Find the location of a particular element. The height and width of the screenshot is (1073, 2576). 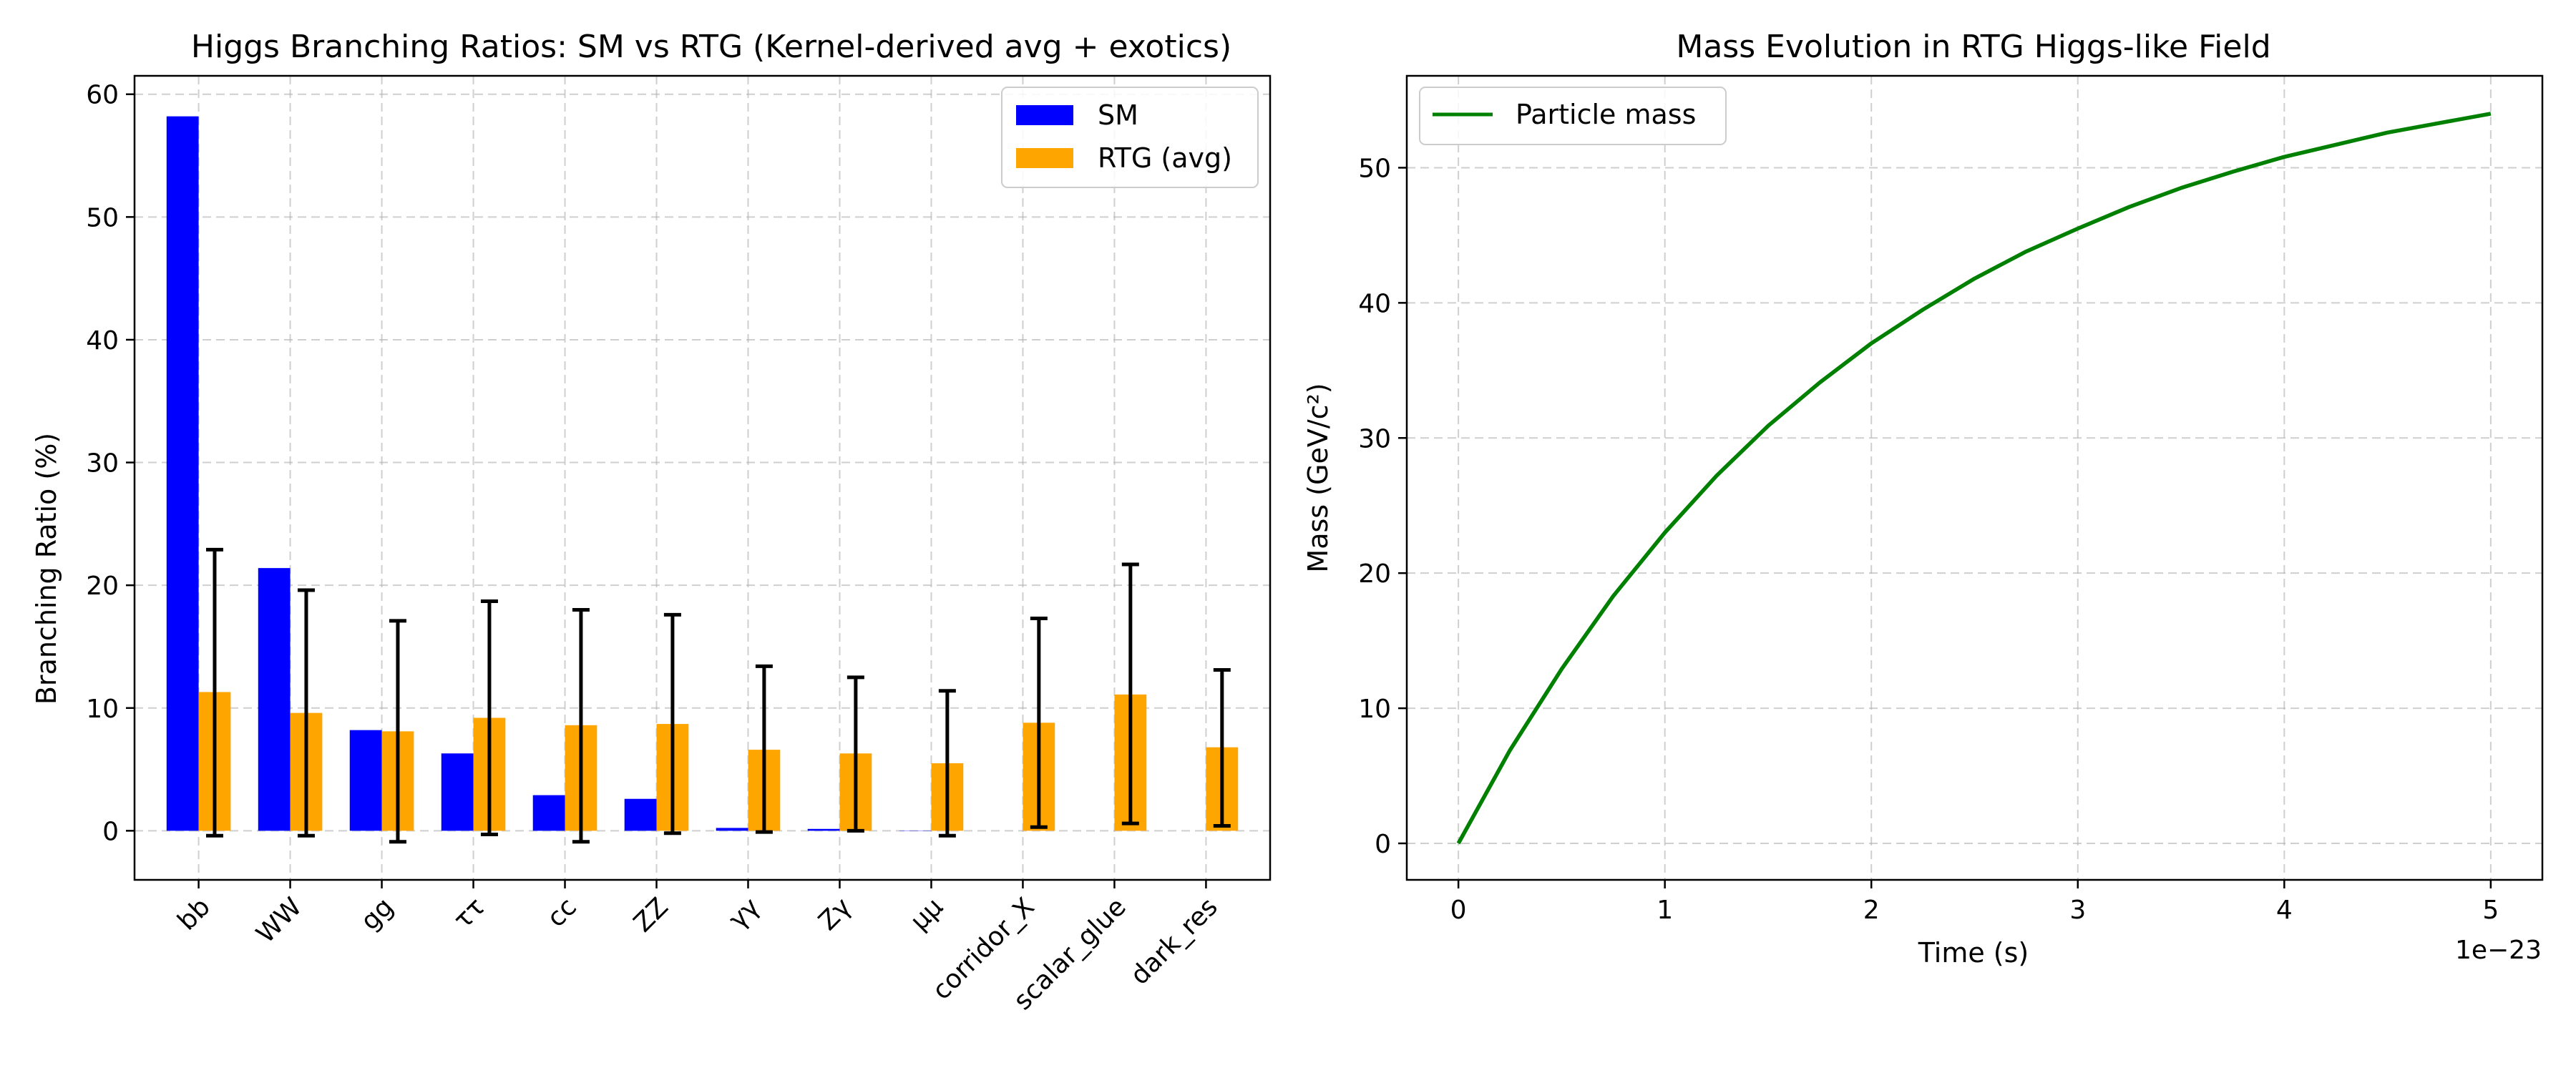

x-axis-label: Time (s) is located at coordinates (1973, 953).